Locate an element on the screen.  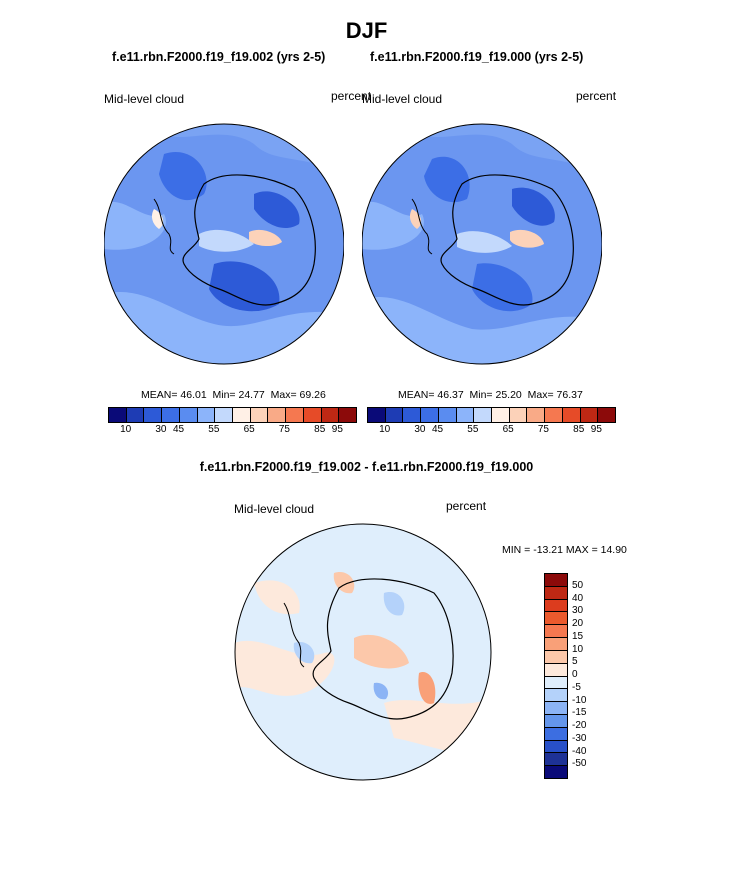
right-colorbar-tick-label: 45 is located at coordinates (438, 429).